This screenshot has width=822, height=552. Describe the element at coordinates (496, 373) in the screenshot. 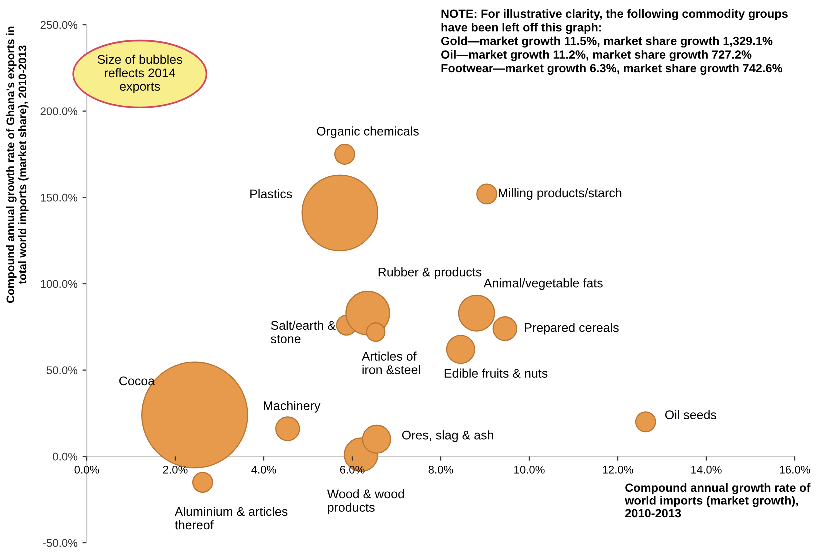

I see `series-label: Edible fruits & nuts` at that location.